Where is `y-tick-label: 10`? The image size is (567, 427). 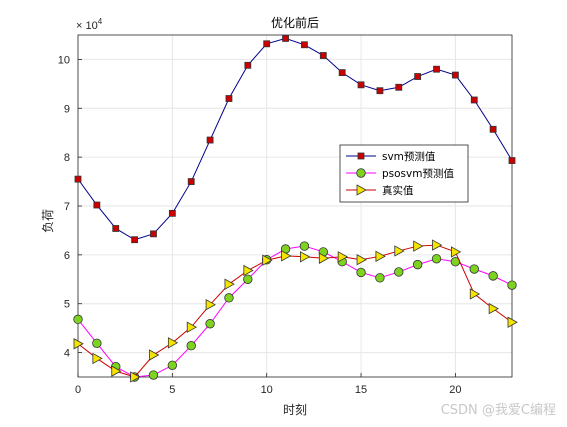 y-tick-label: 10 is located at coordinates (64, 60).